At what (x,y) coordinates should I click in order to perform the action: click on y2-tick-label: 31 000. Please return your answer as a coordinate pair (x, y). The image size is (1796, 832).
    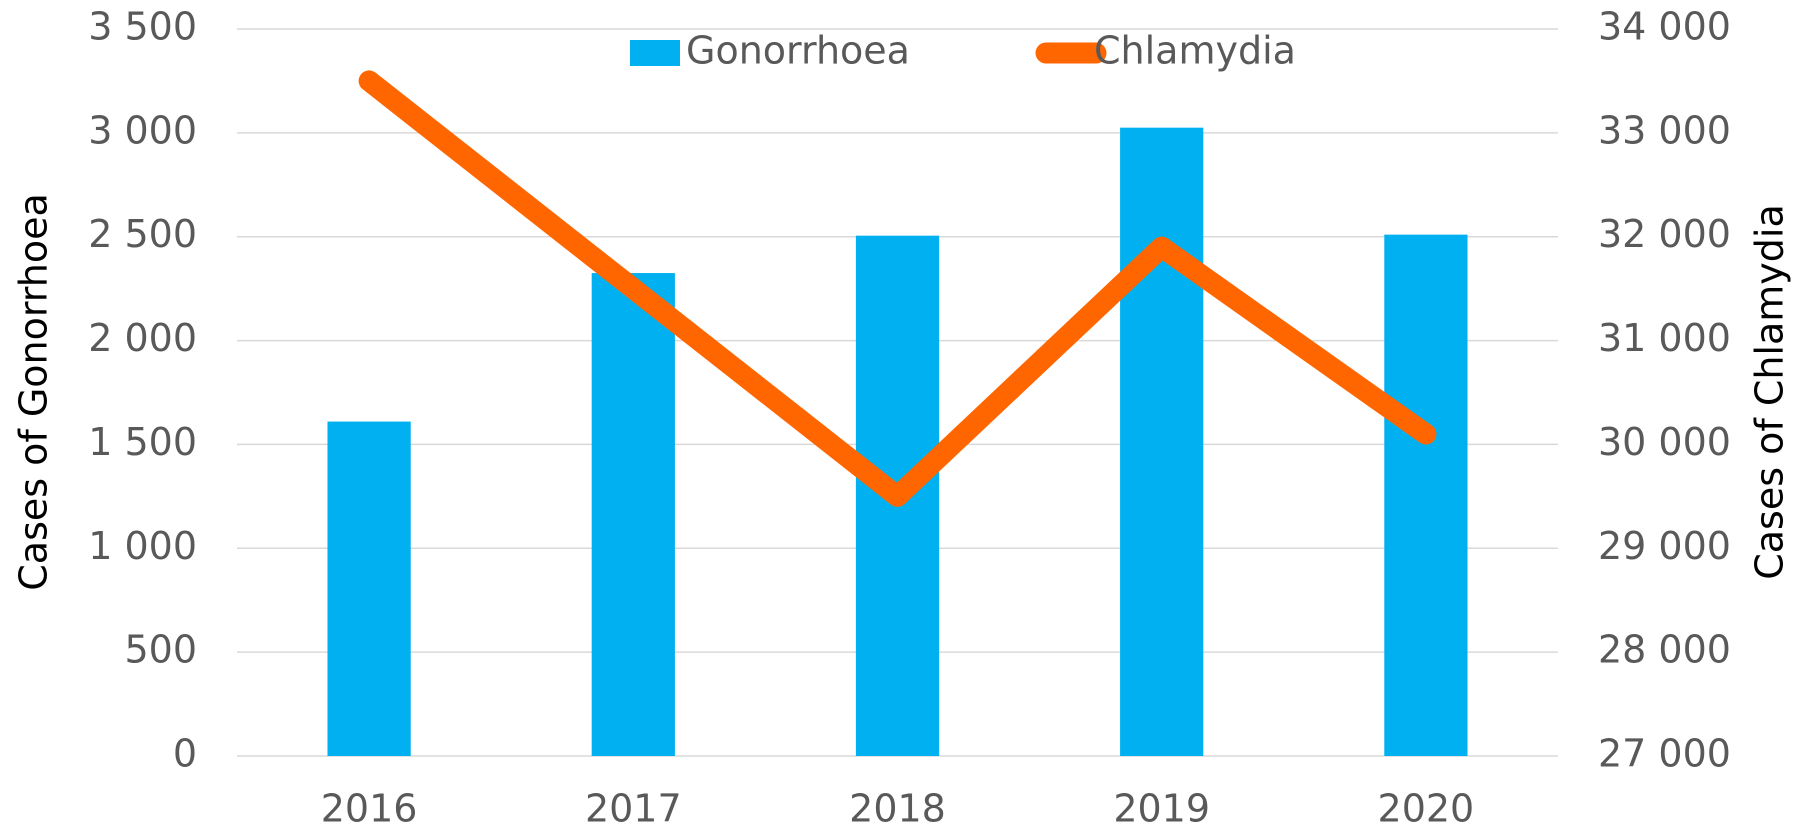
    Looking at the image, I should click on (1664, 338).